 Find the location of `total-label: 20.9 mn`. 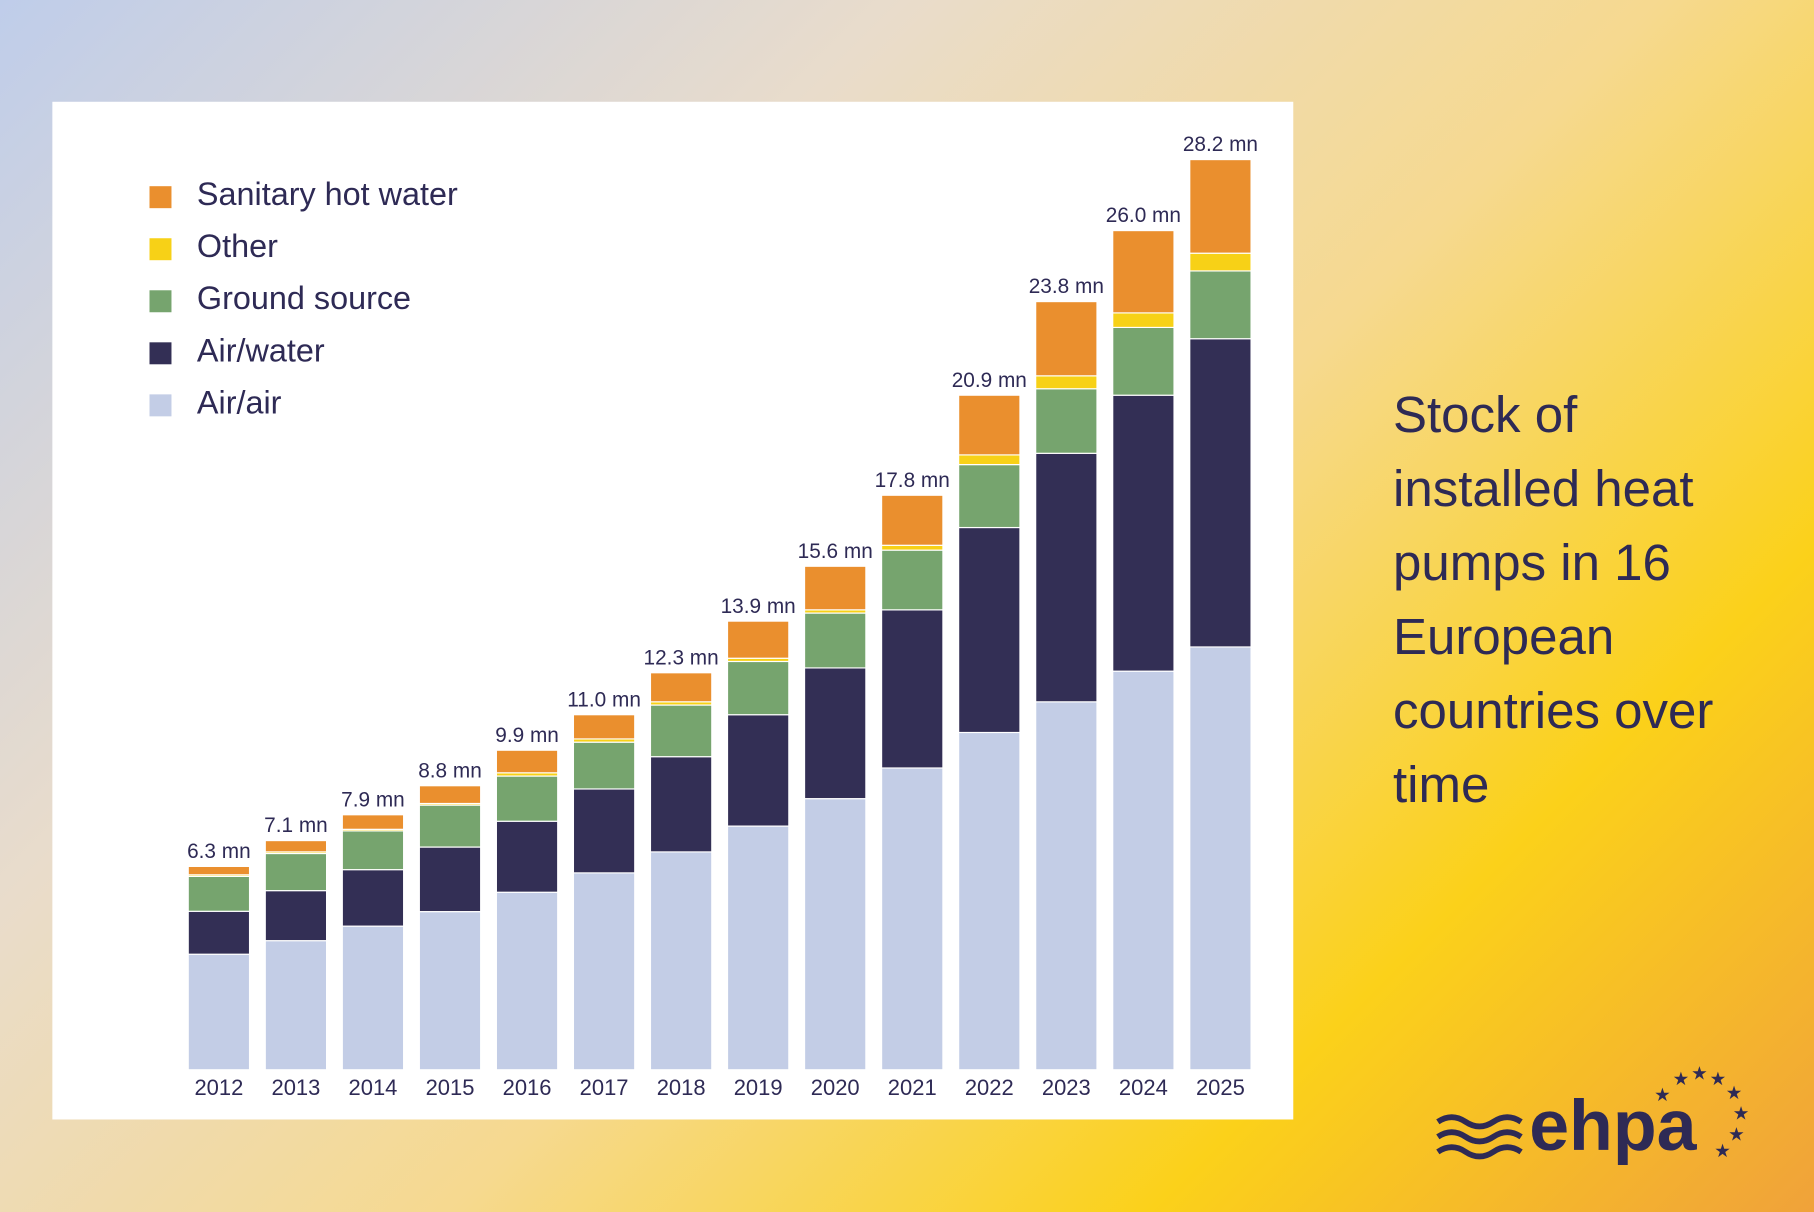

total-label: 20.9 mn is located at coordinates (989, 380).